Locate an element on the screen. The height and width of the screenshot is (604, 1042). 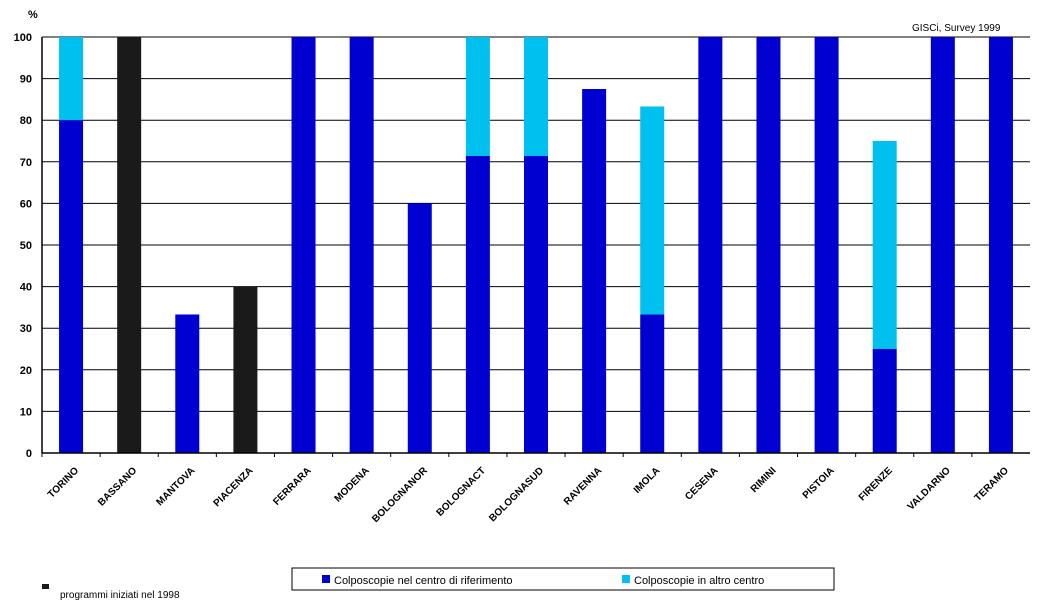
highlight-legend: programmi iniziati nel 1998 is located at coordinates (111, 592).